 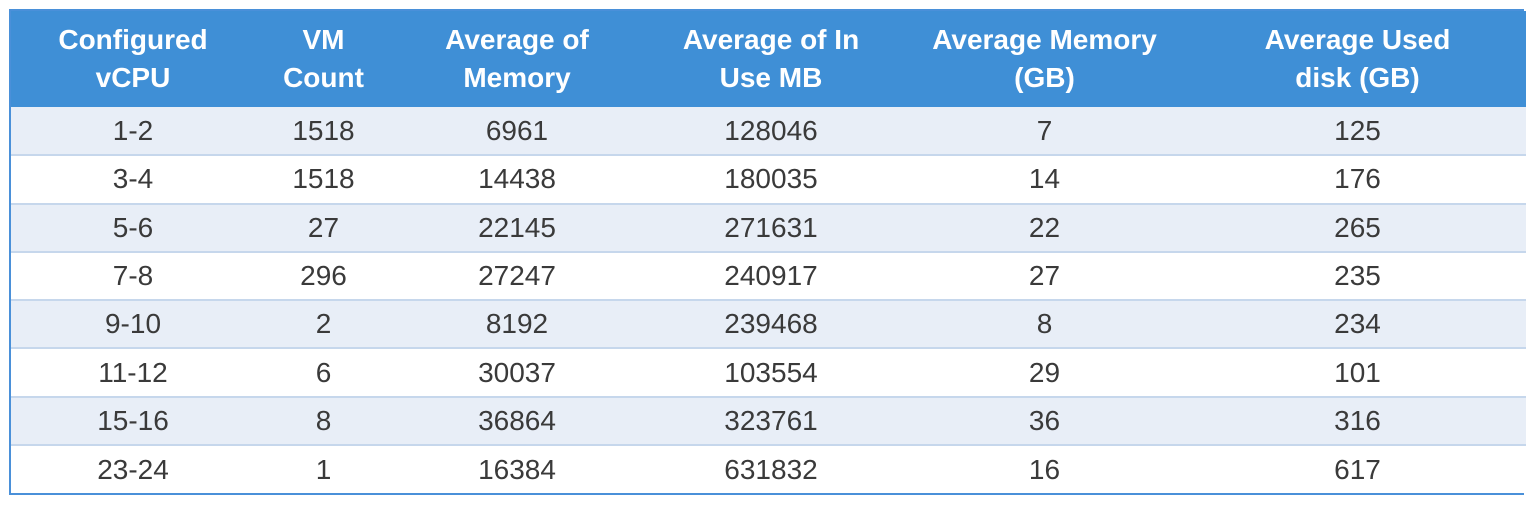 I want to click on table-row: 3-4 1518 14438 180035 14 176, so click(x=768, y=179).